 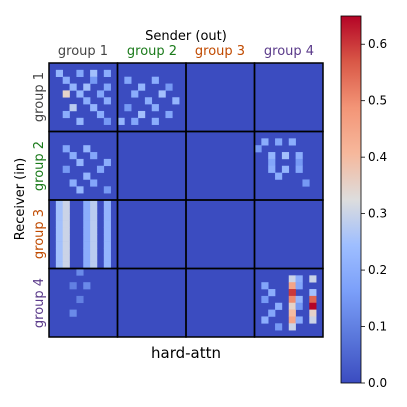 I want to click on x-group-label-3: group 3, so click(x=220, y=51).